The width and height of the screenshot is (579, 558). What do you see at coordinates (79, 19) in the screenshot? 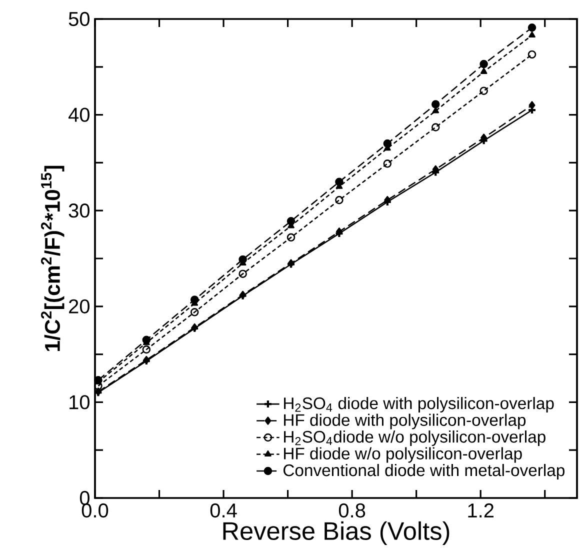
I see `y-tick-label: 50` at bounding box center [79, 19].